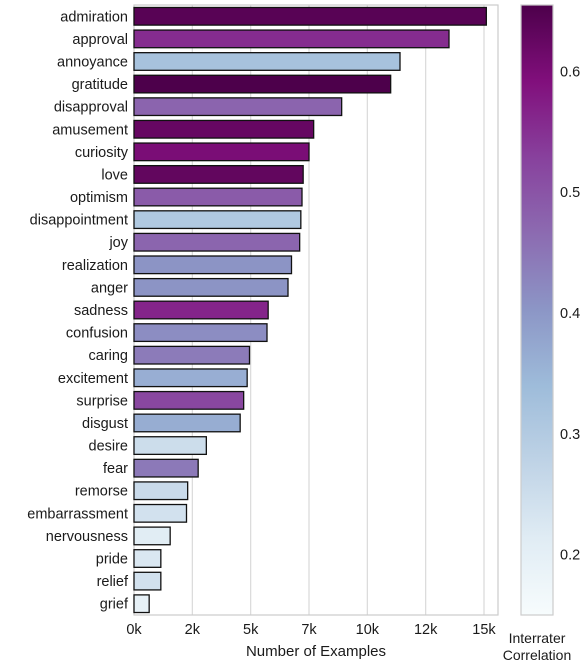  What do you see at coordinates (100, 40) in the screenshot?
I see `category-label: approval` at bounding box center [100, 40].